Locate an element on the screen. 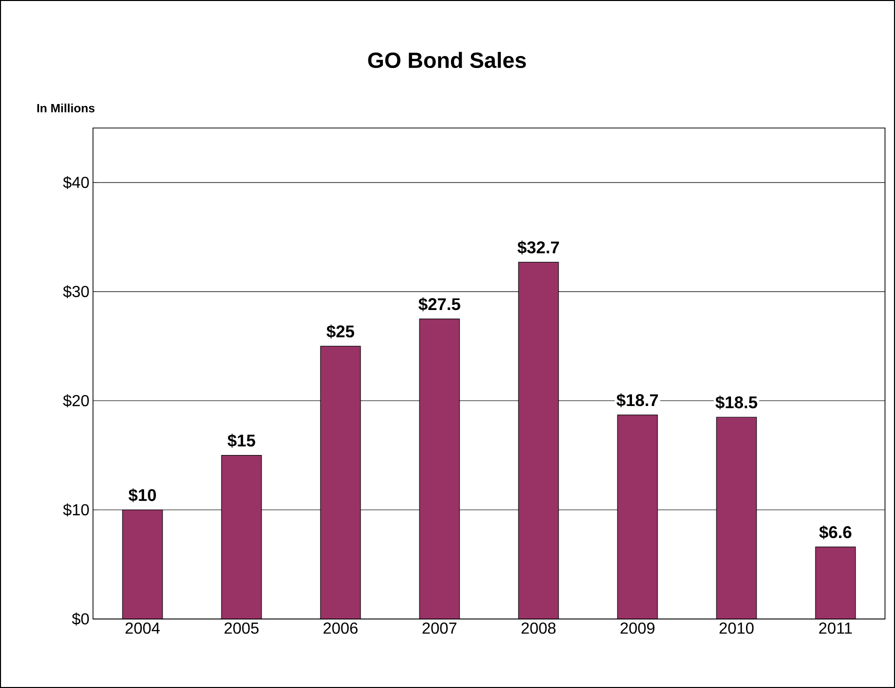 The image size is (895, 688). data-label: $10 is located at coordinates (142, 495).